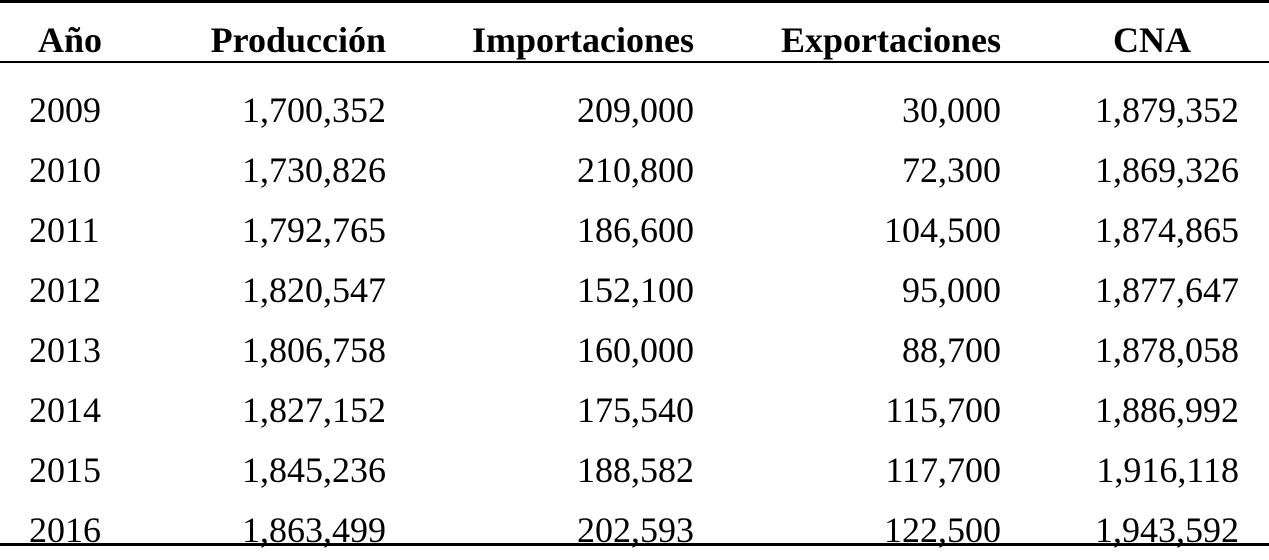 This screenshot has height=560, width=1269. I want to click on cell-exports: 115,700, so click(943, 410).